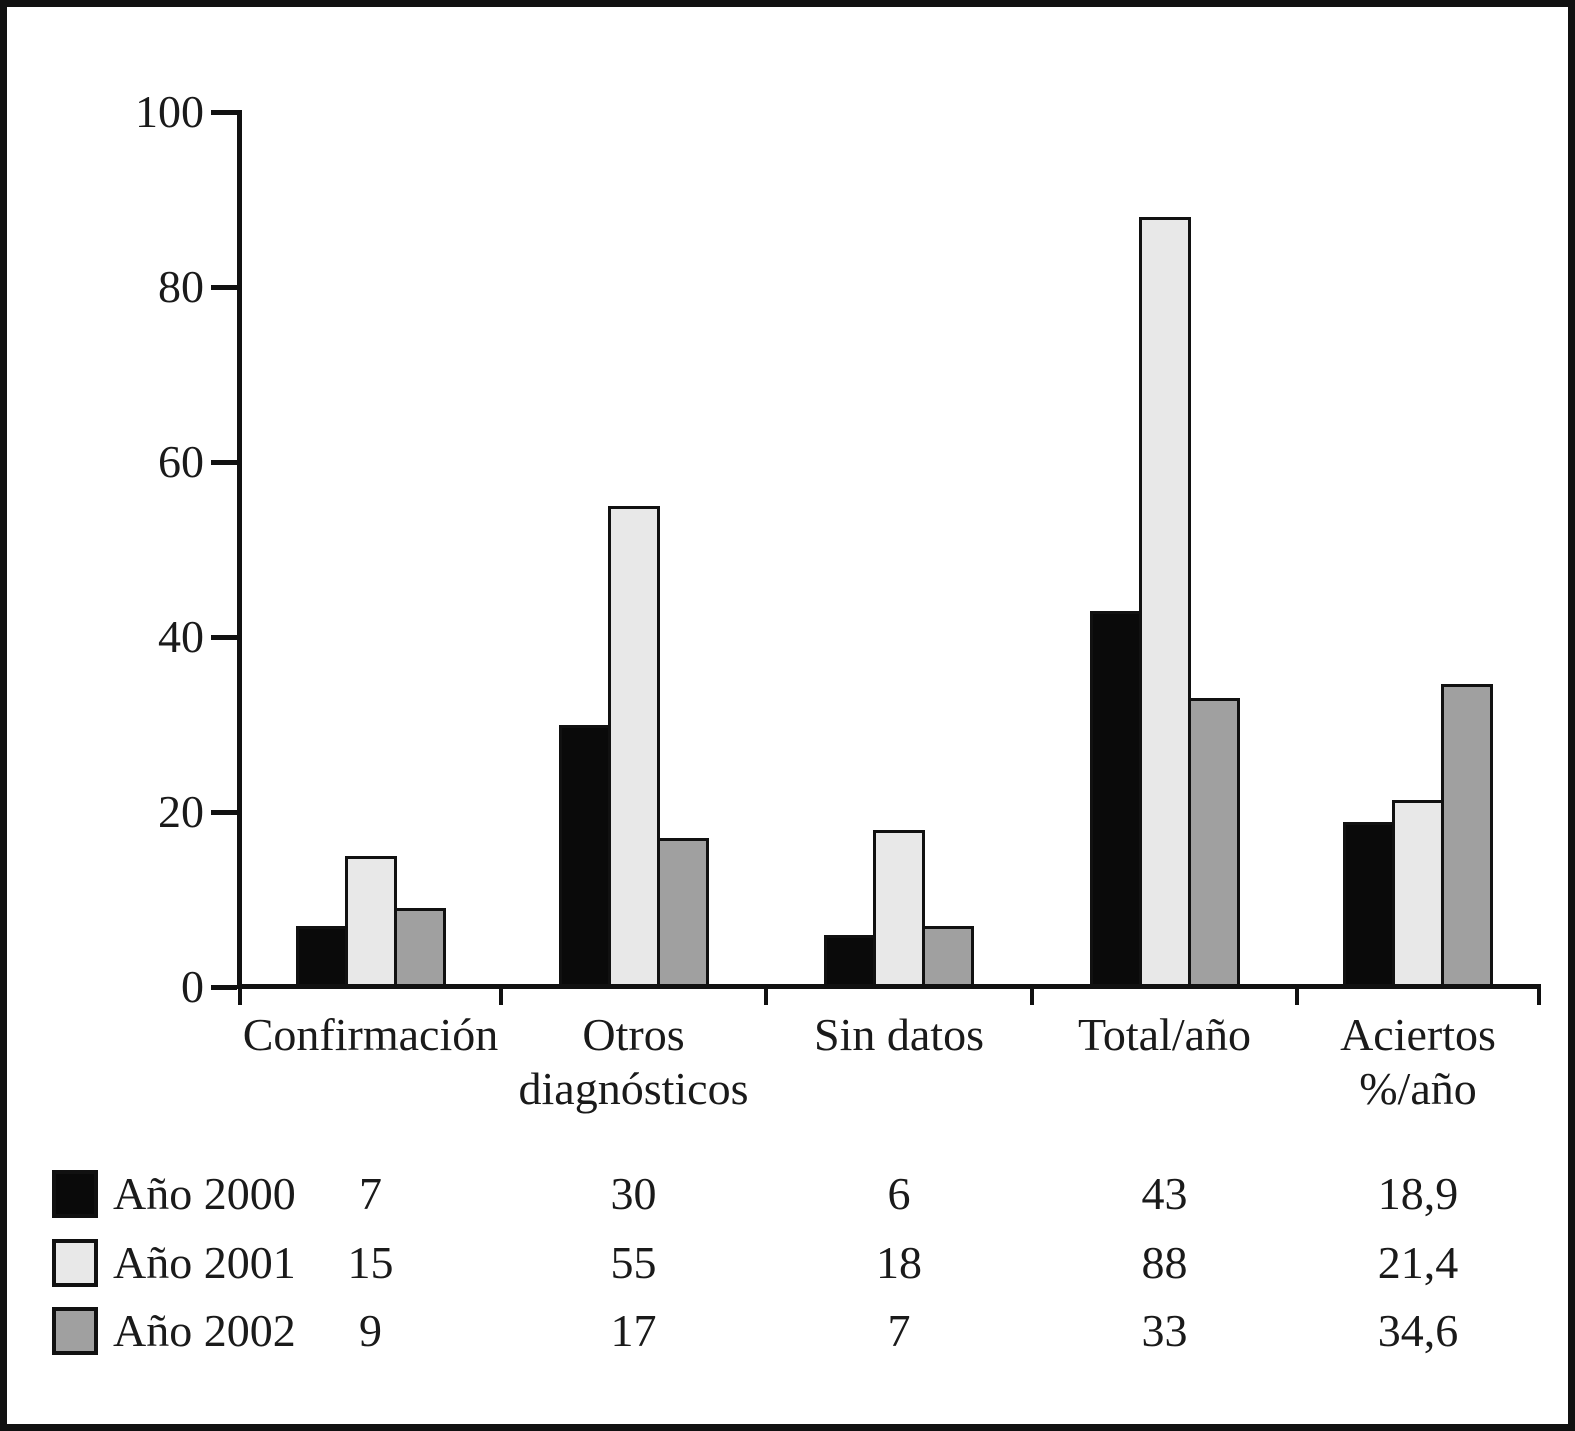  What do you see at coordinates (239, 549) in the screenshot?
I see `y-axis-line` at bounding box center [239, 549].